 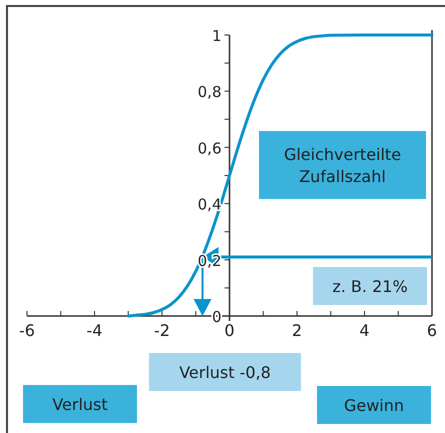 I want to click on x-tick-label: 0, so click(x=229, y=330).